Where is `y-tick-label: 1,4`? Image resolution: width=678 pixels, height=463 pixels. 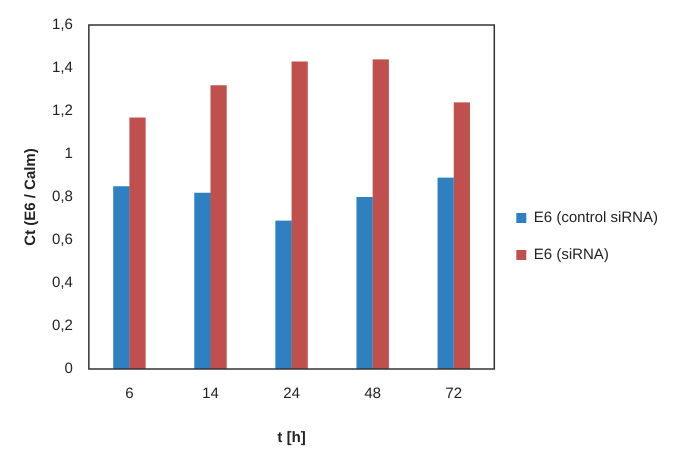 y-tick-label: 1,4 is located at coordinates (62, 67).